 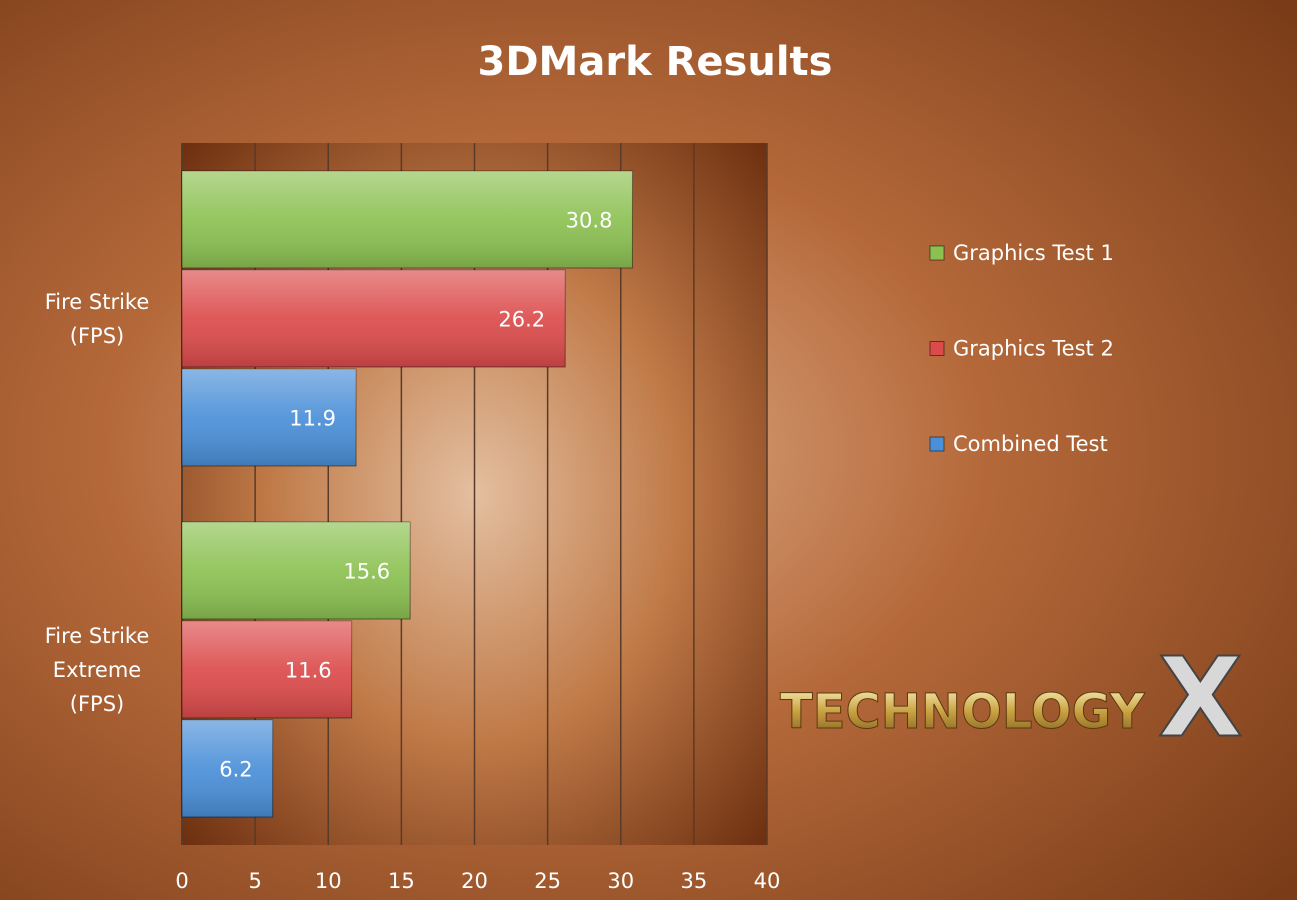 I want to click on logo-text: TECHNOLOGY, so click(x=963, y=712).